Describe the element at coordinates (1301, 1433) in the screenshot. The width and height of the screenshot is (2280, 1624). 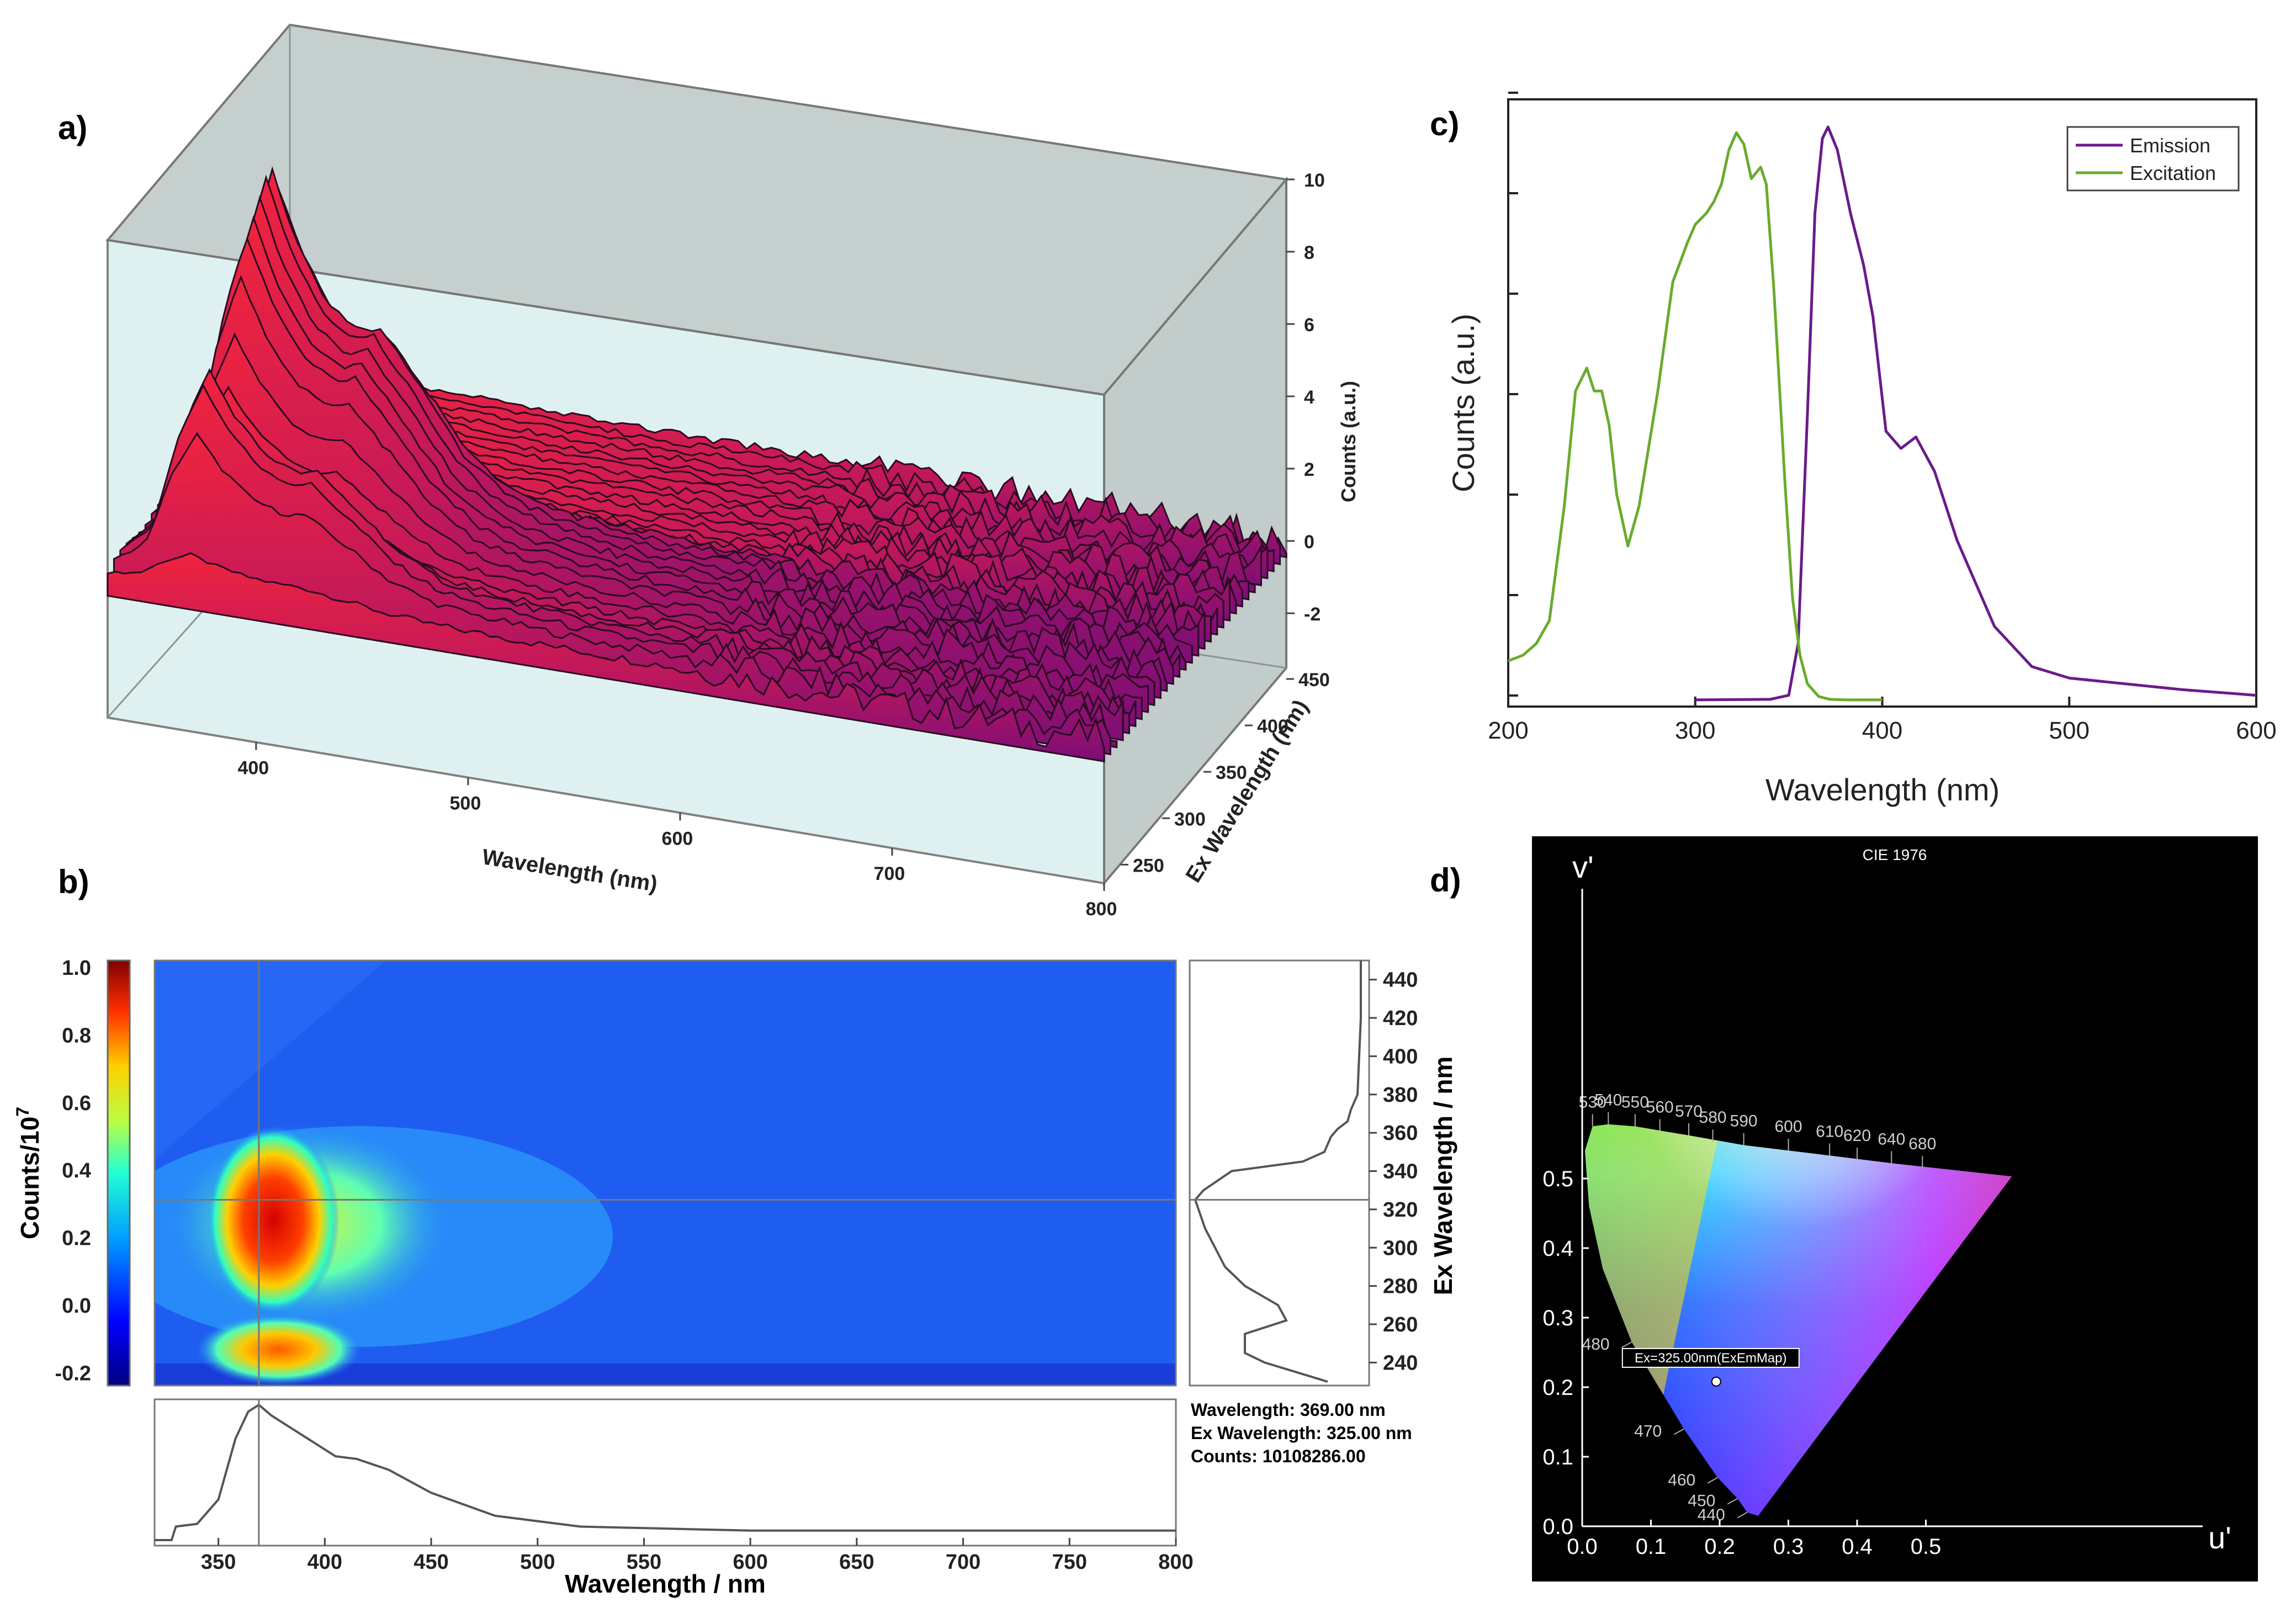
I see `readout-ex-wavelength: Ex Wavelength: 325.00 nm` at that location.